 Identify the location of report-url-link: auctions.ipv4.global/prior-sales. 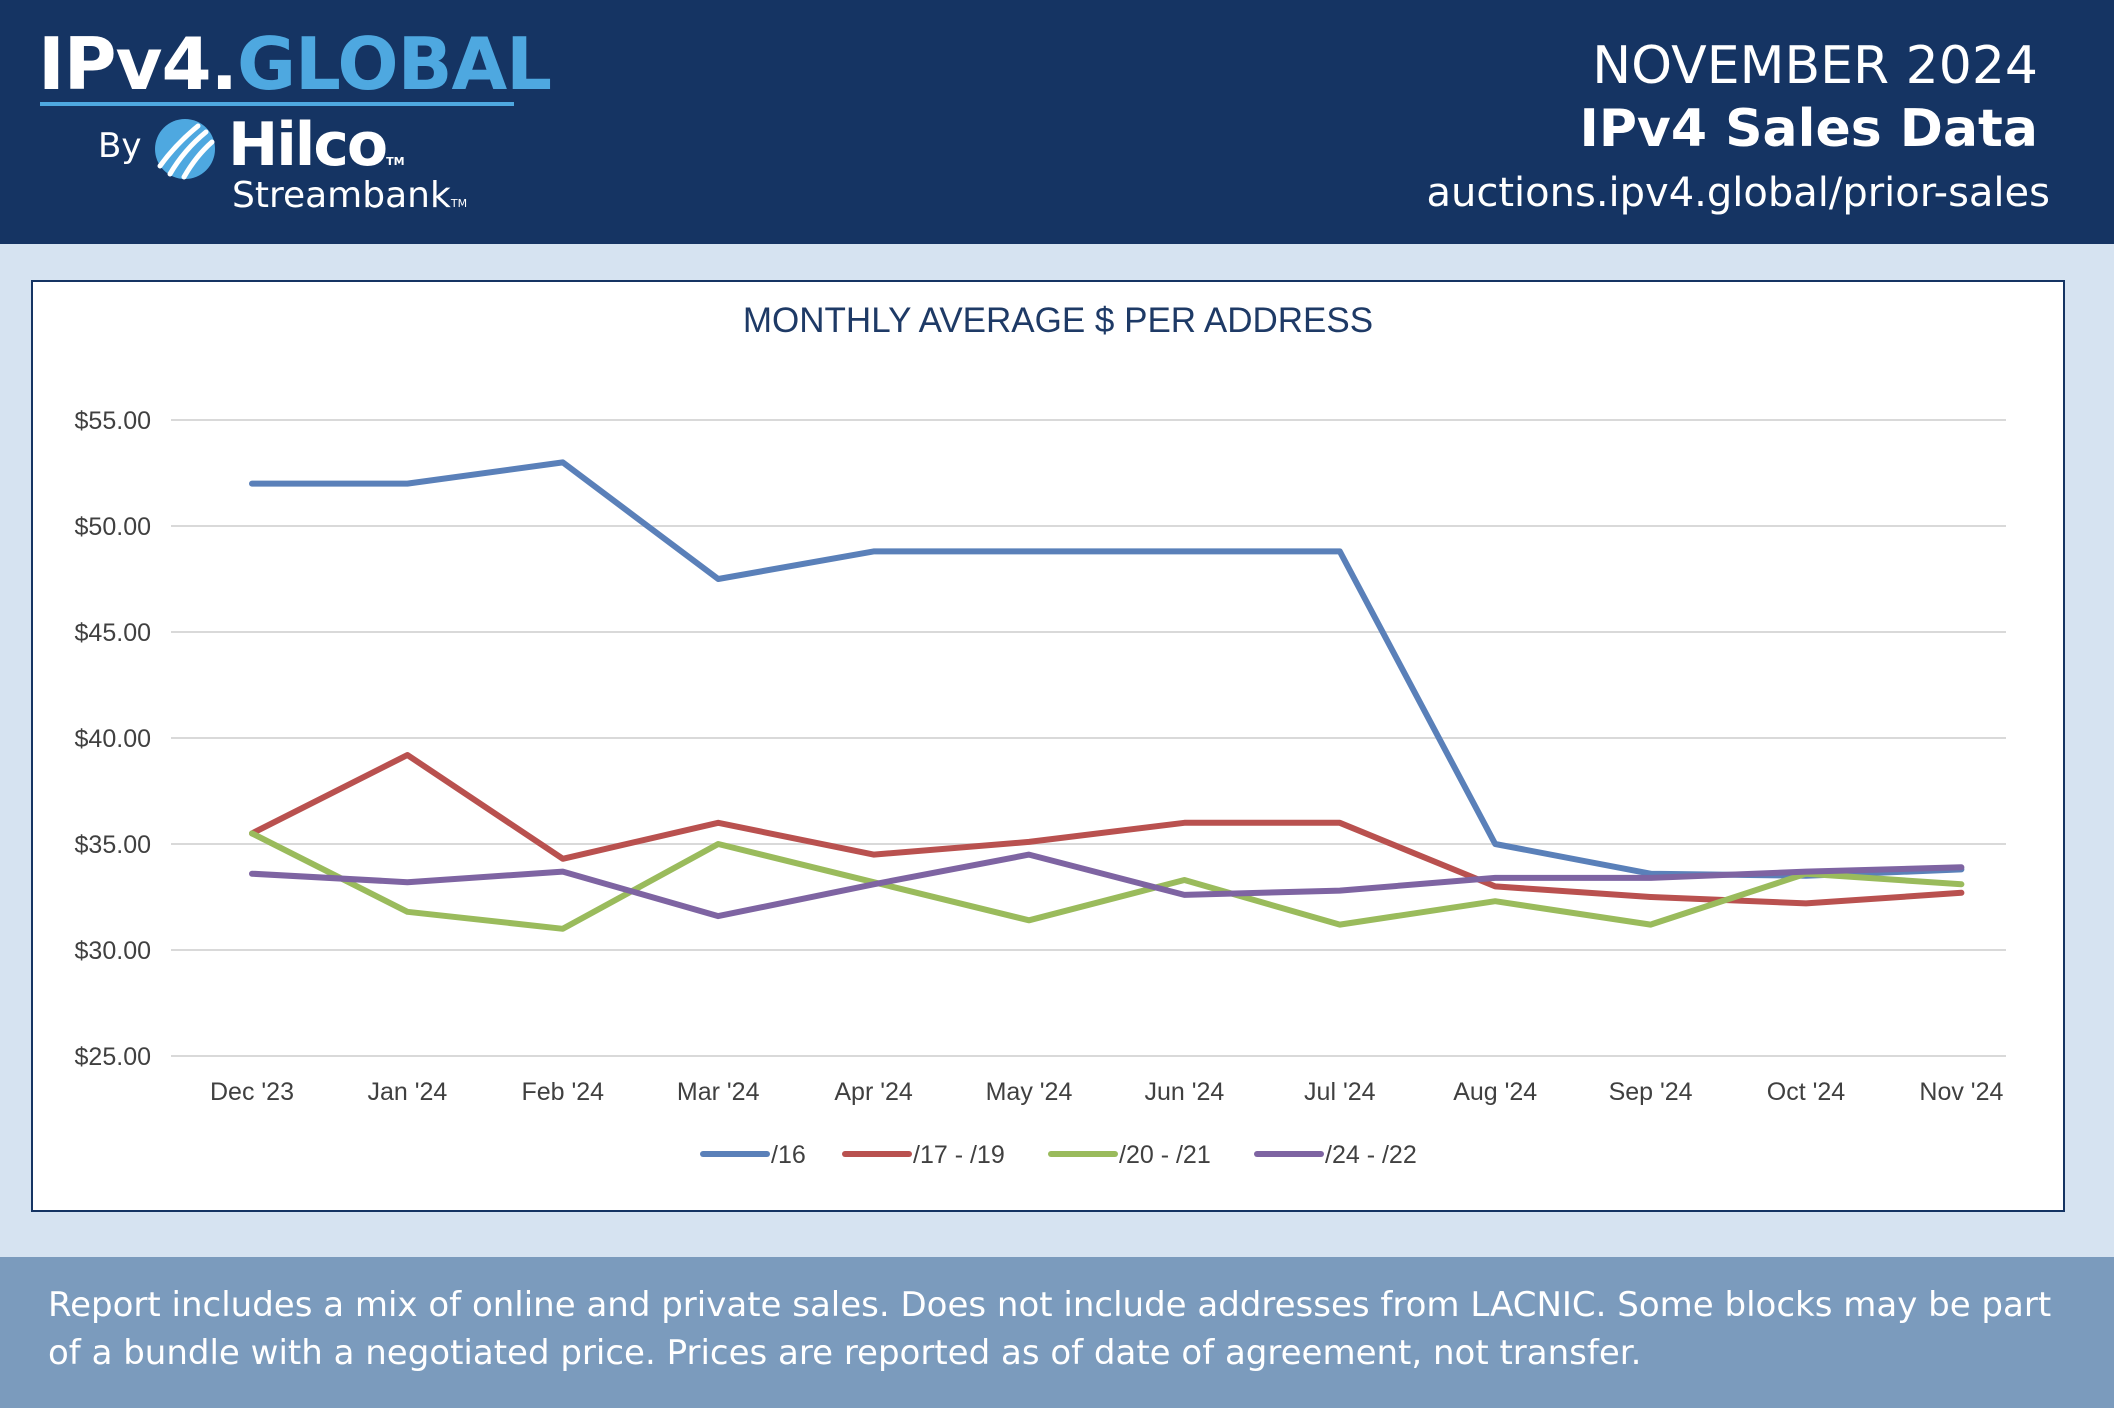
(1738, 193).